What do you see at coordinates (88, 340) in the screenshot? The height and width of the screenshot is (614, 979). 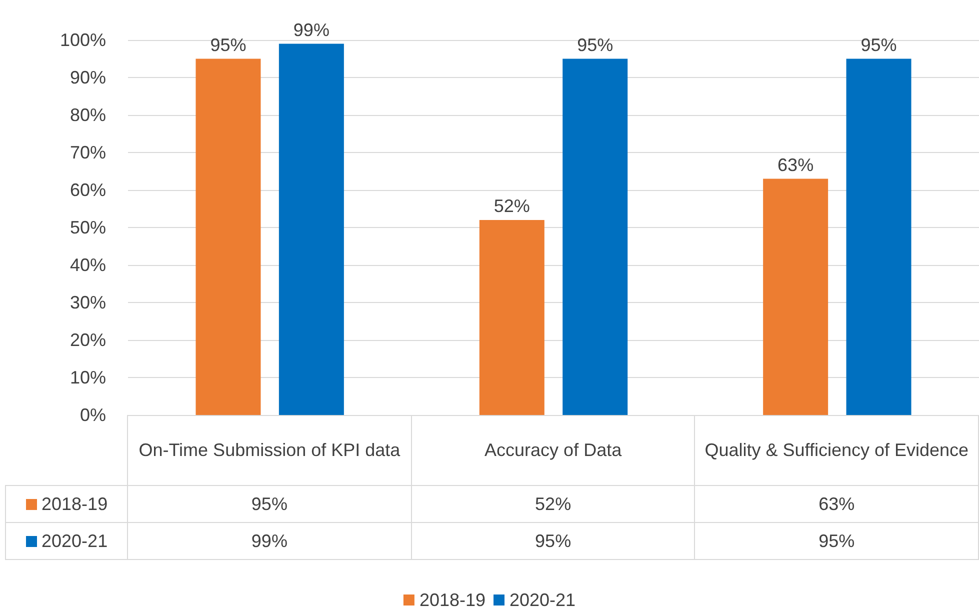 I see `y-tick-label: 20%` at bounding box center [88, 340].